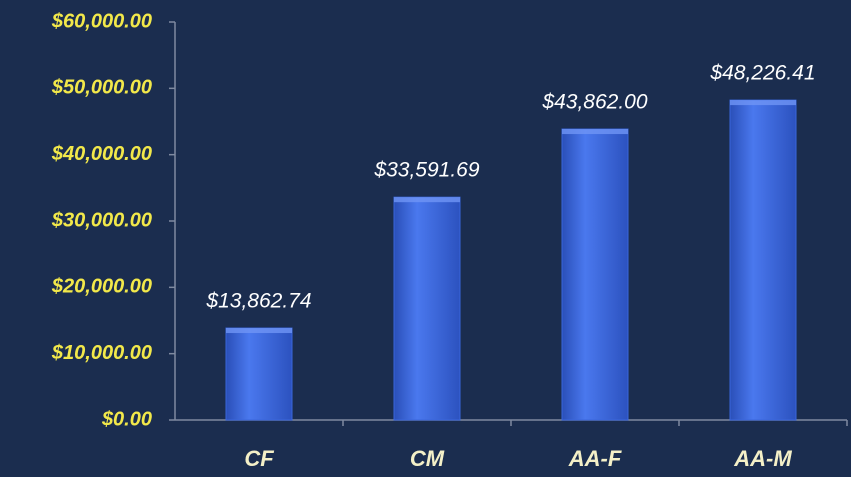 The width and height of the screenshot is (851, 477). I want to click on y-tick-label: $60,000.00, so click(101, 21).